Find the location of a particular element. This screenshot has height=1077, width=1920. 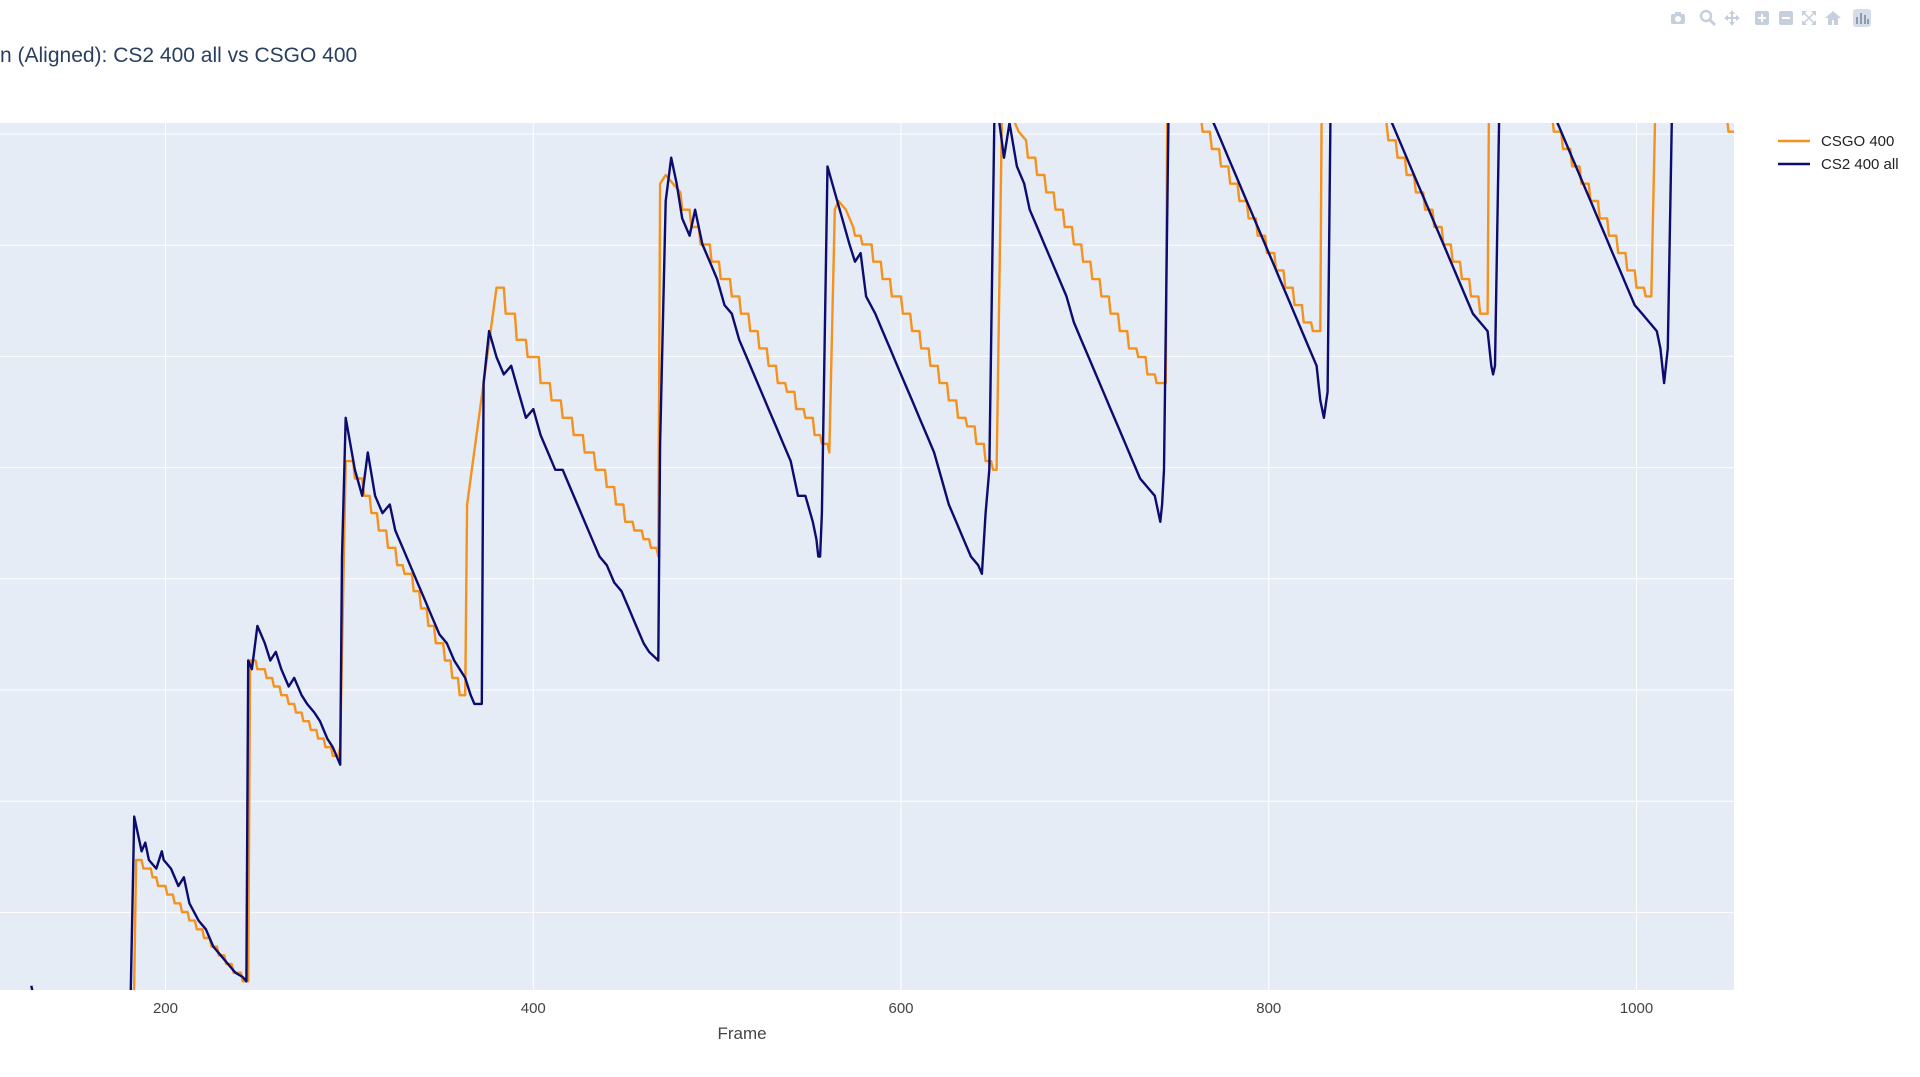

x-tick-label: 400 is located at coordinates (533, 1008).